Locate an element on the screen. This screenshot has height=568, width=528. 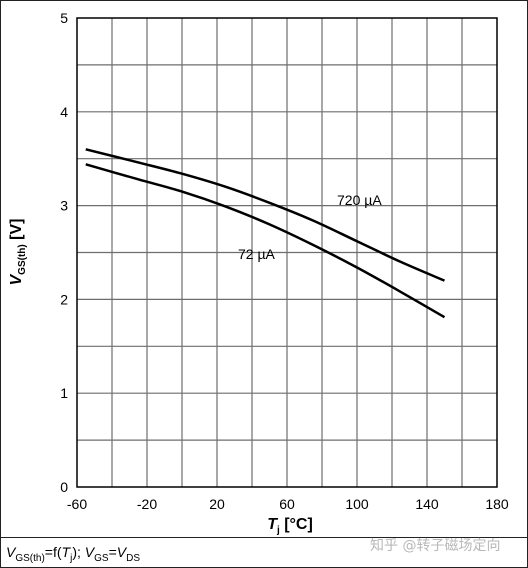
caption-v2-sub: GS is located at coordinates (101, 558).